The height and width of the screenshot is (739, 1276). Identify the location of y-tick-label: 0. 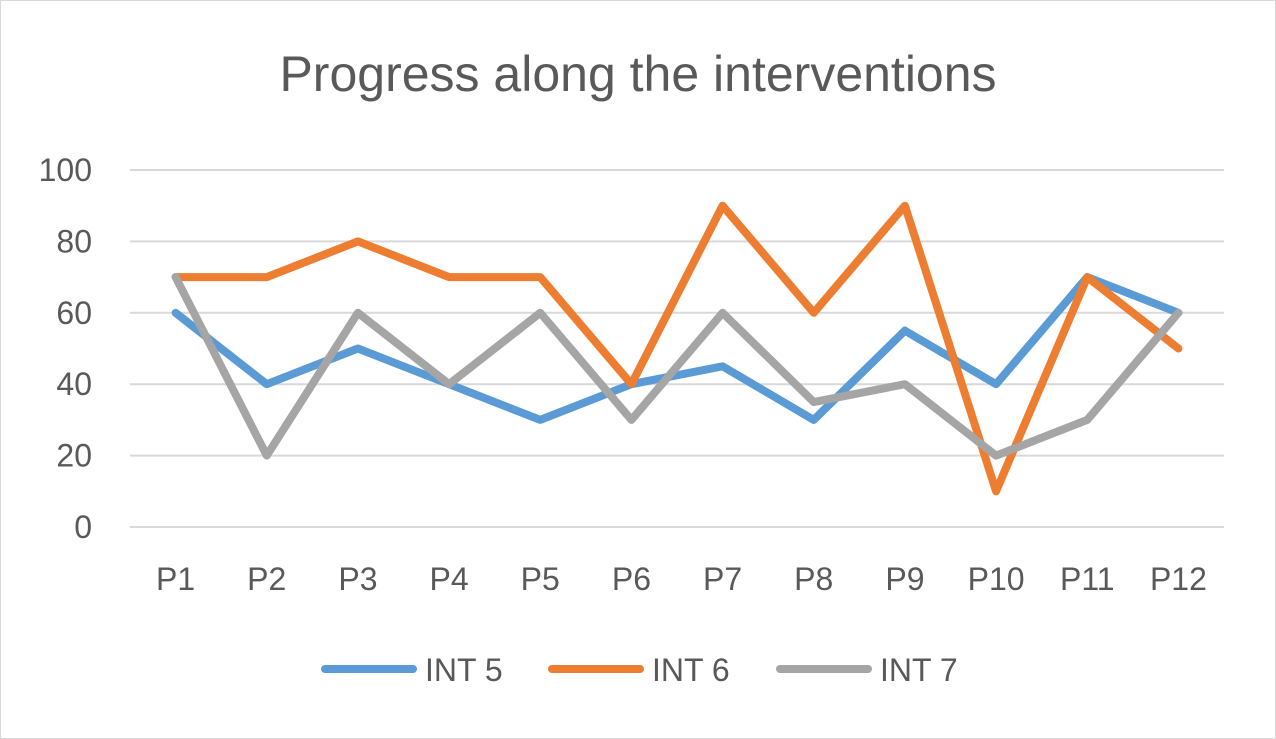
(83, 527).